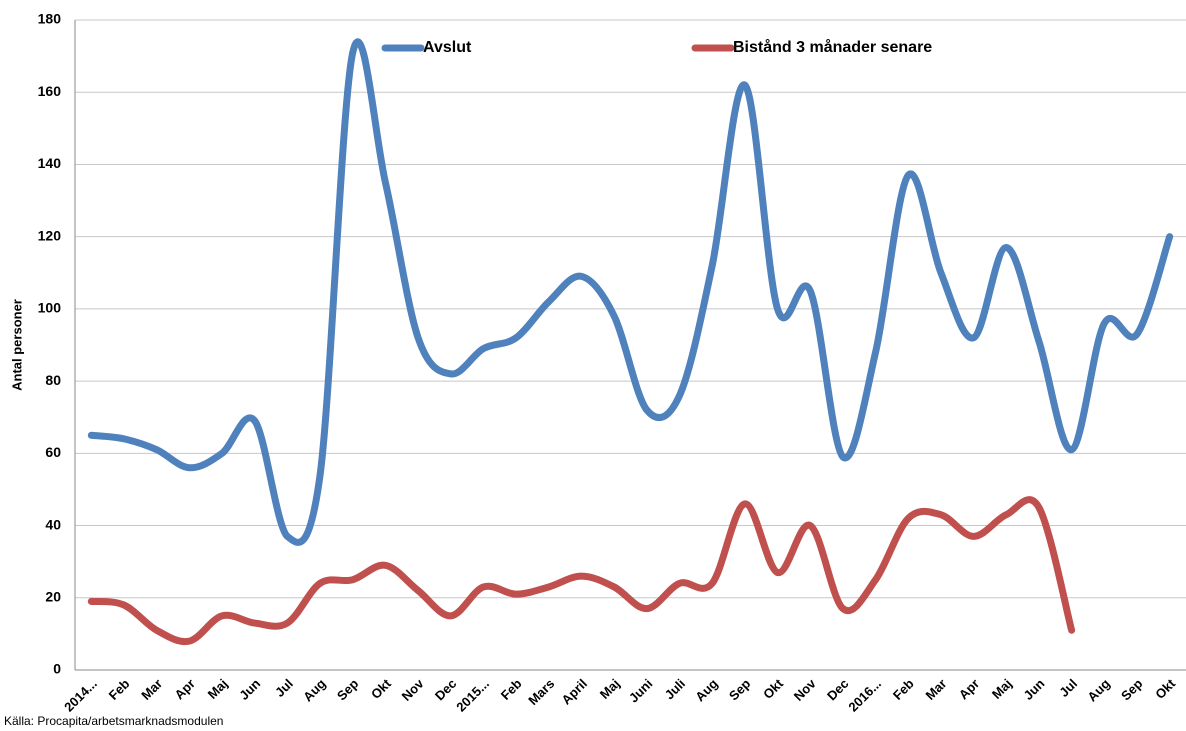 The width and height of the screenshot is (1186, 731). I want to click on y-tick-label: 180, so click(50, 19).